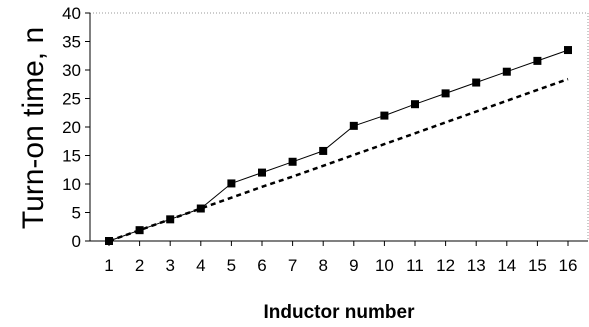  I want to click on x-tick-label: 1, so click(108, 265).